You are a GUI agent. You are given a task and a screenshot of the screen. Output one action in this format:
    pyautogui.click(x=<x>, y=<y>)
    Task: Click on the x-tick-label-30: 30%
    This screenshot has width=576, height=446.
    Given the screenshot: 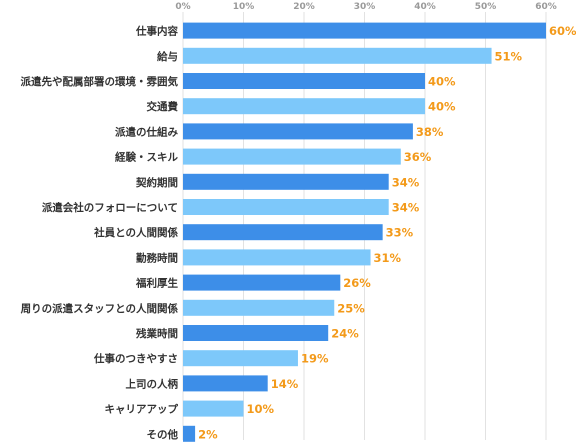 What is the action you would take?
    pyautogui.click(x=365, y=7)
    